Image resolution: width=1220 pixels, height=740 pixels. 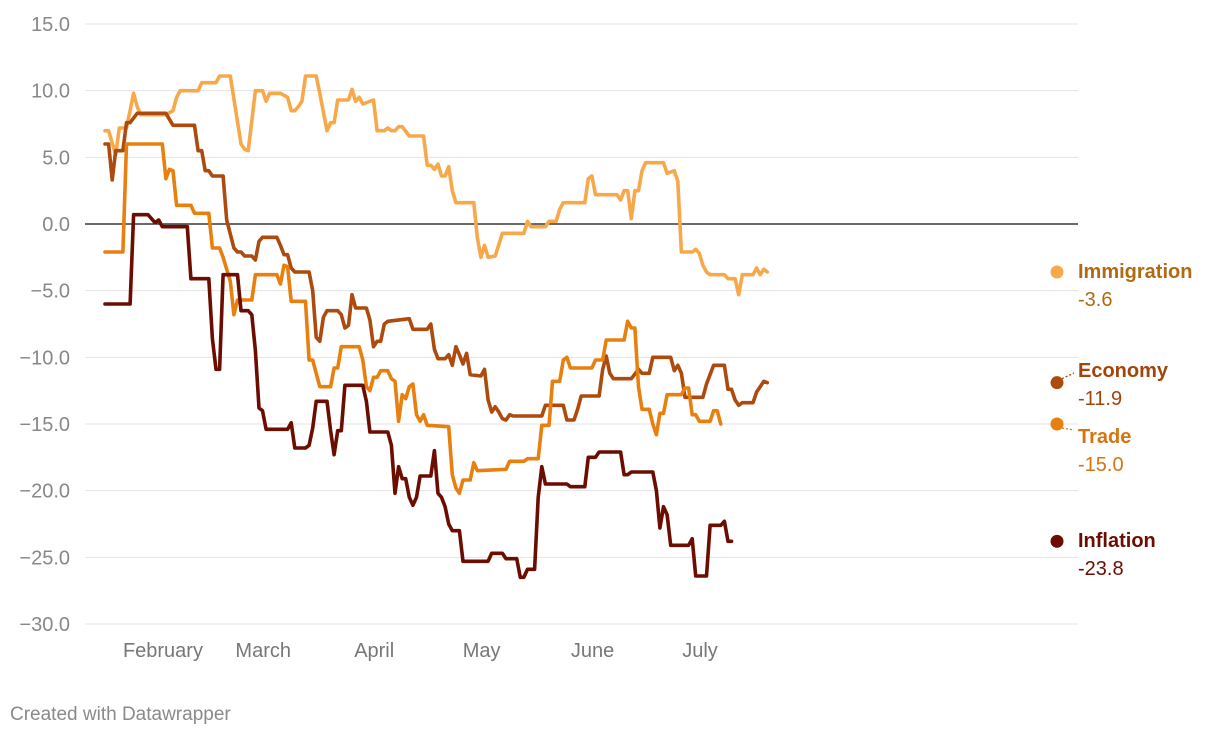 What do you see at coordinates (1135, 272) in the screenshot?
I see `series-label-immigration: Immigration` at bounding box center [1135, 272].